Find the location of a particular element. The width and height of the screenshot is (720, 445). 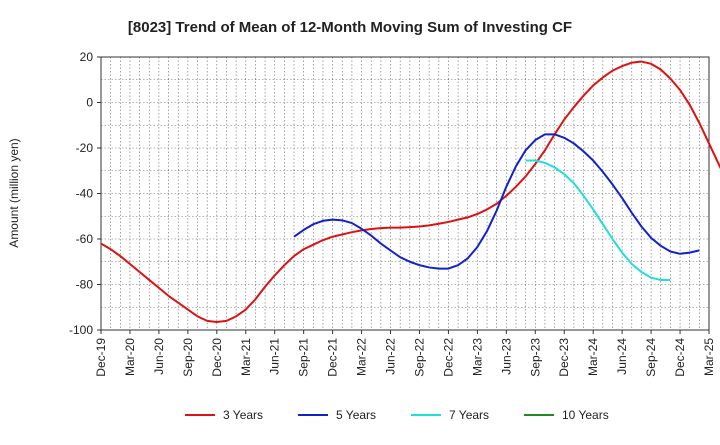

x-tick-label: Dec-21 is located at coordinates (333, 357).